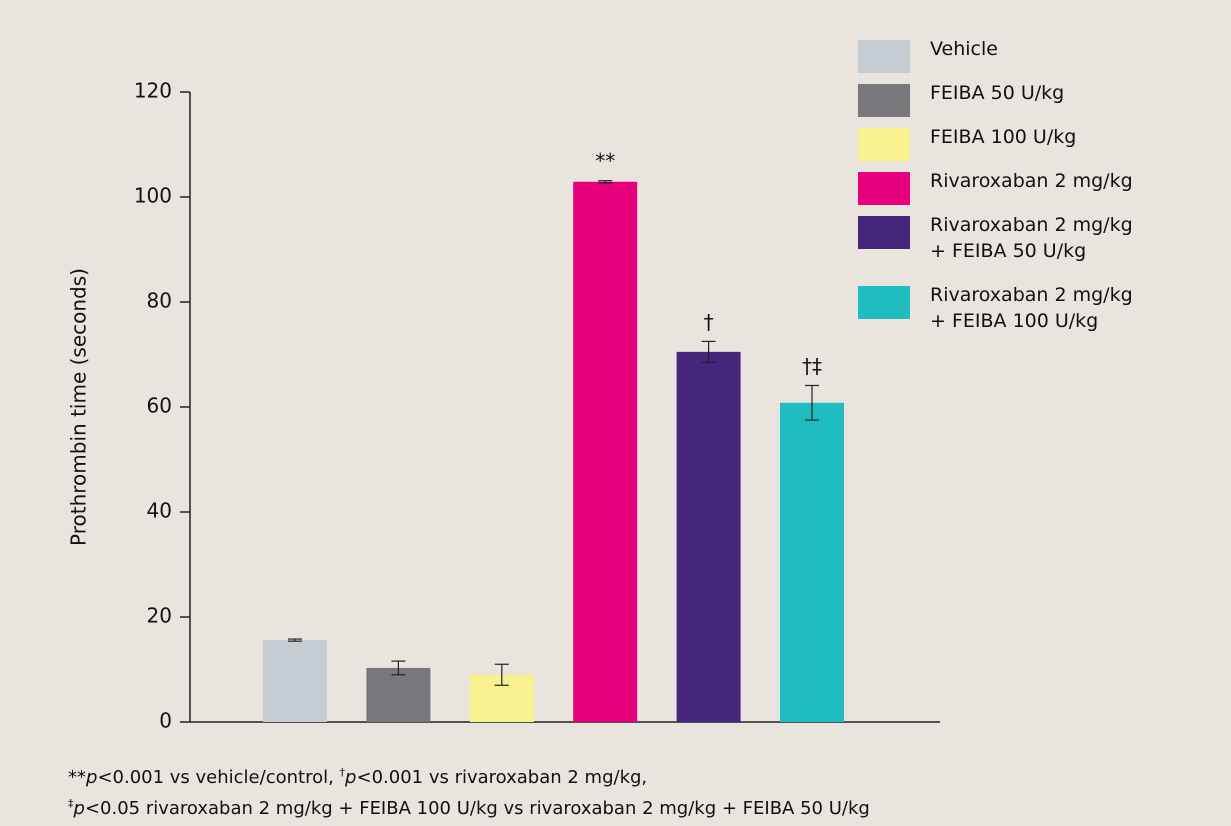 The height and width of the screenshot is (826, 1231). What do you see at coordinates (605, 161) in the screenshot?
I see `annotation: **` at bounding box center [605, 161].